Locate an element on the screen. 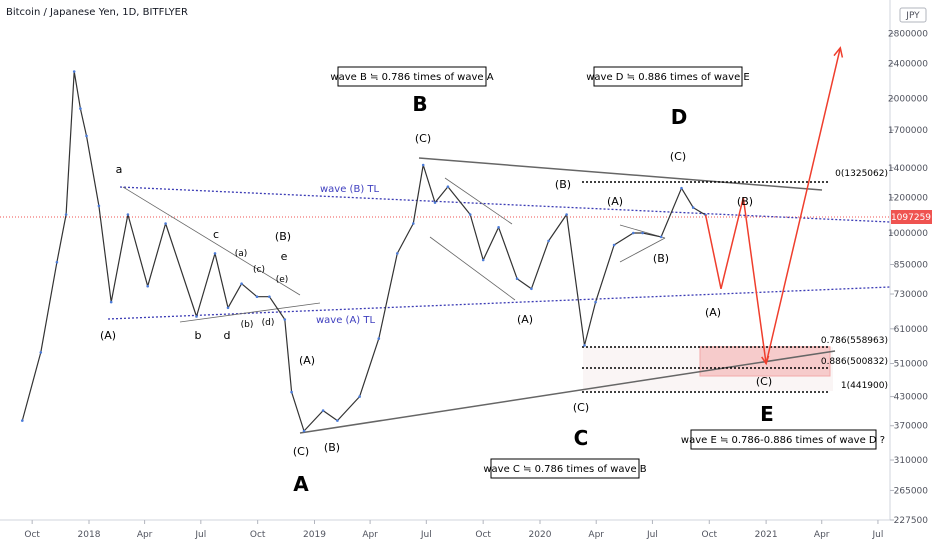 The image size is (932, 555). wave-label-paren-e: (e) is located at coordinates (282, 280).